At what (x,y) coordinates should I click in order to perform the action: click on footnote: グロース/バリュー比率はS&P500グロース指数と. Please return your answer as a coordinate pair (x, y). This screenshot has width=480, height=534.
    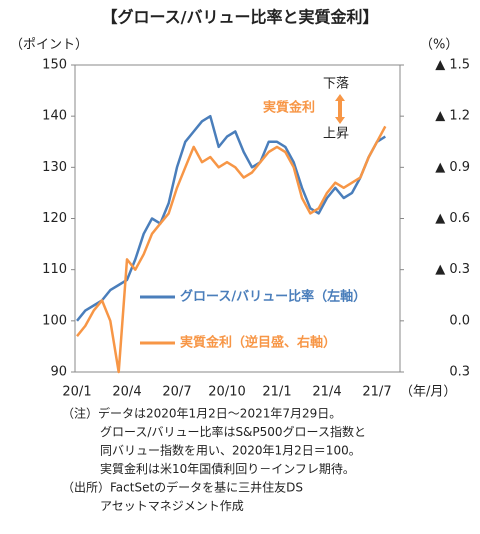
    Looking at the image, I should click on (233, 431).